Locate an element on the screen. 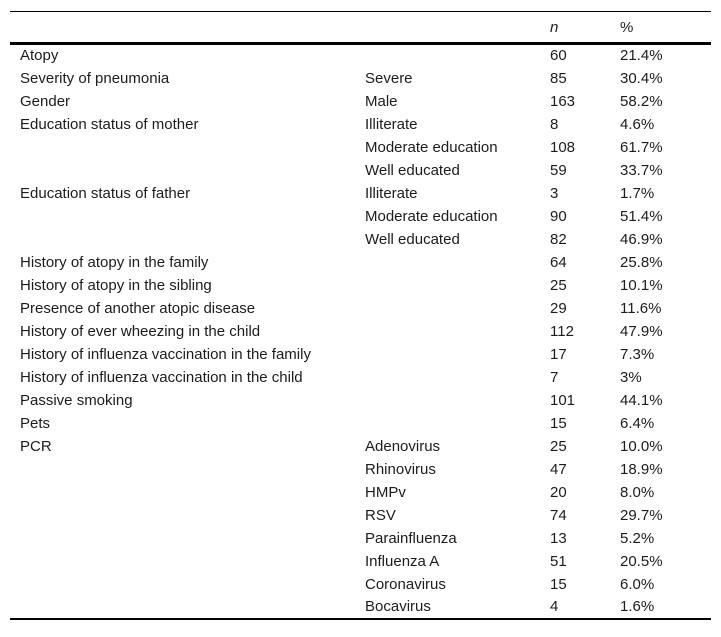 This screenshot has width=721, height=637. table-row: Influenza A 51 20.5% is located at coordinates (360, 561).